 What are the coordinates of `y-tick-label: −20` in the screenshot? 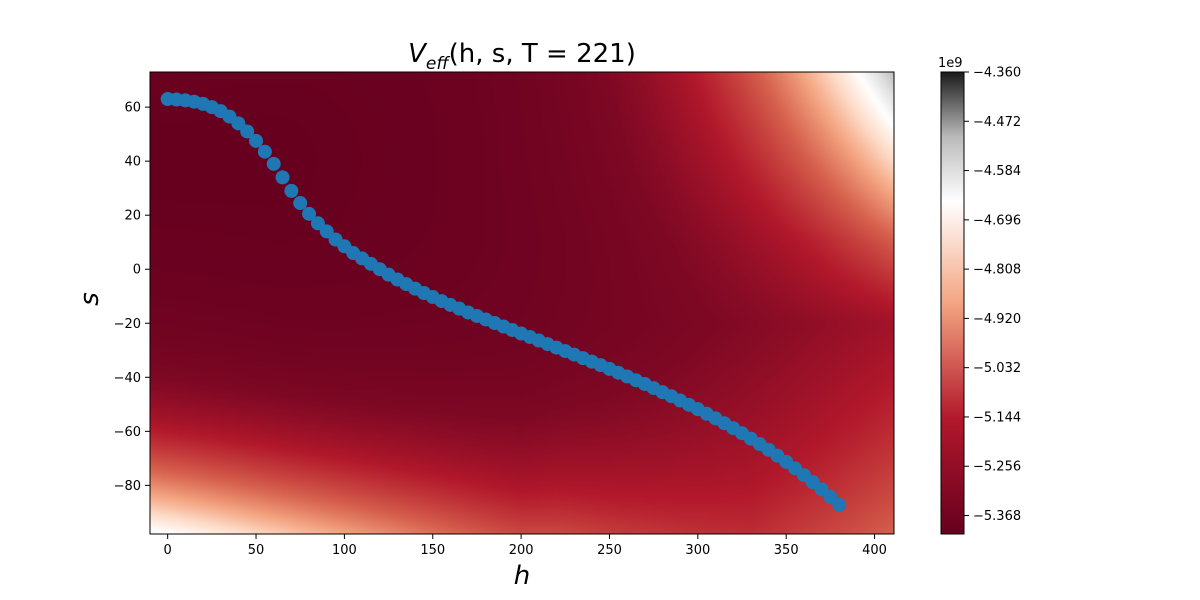 It's located at (127, 324).